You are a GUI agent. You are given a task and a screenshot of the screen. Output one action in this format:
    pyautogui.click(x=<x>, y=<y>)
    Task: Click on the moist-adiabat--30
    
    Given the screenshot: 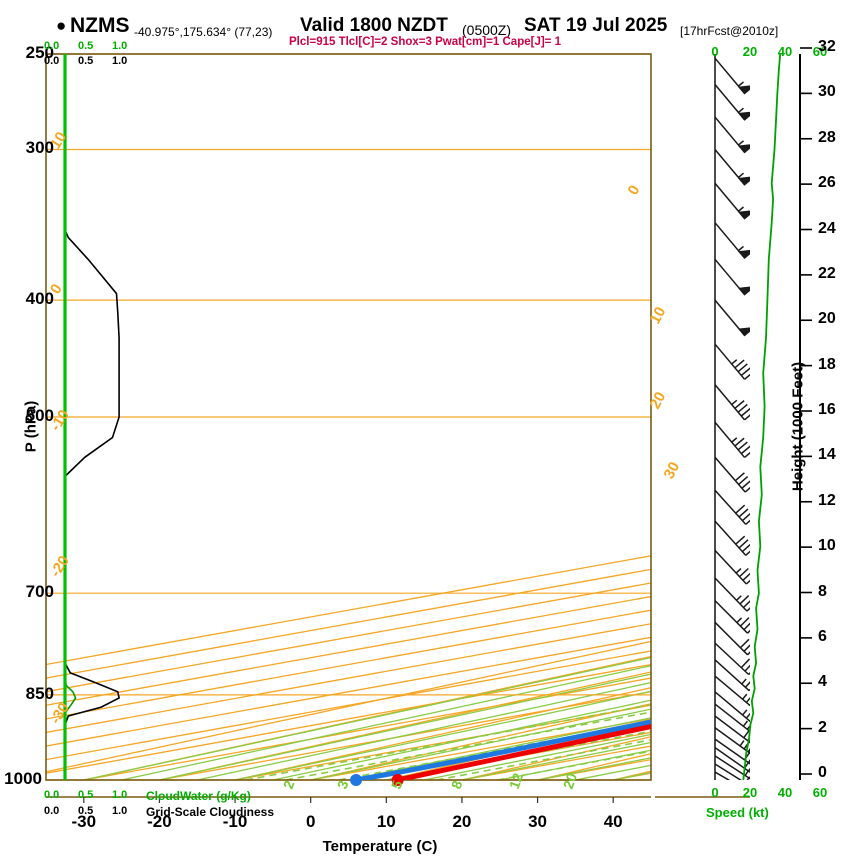 What is the action you would take?
    pyautogui.click(x=367, y=718)
    